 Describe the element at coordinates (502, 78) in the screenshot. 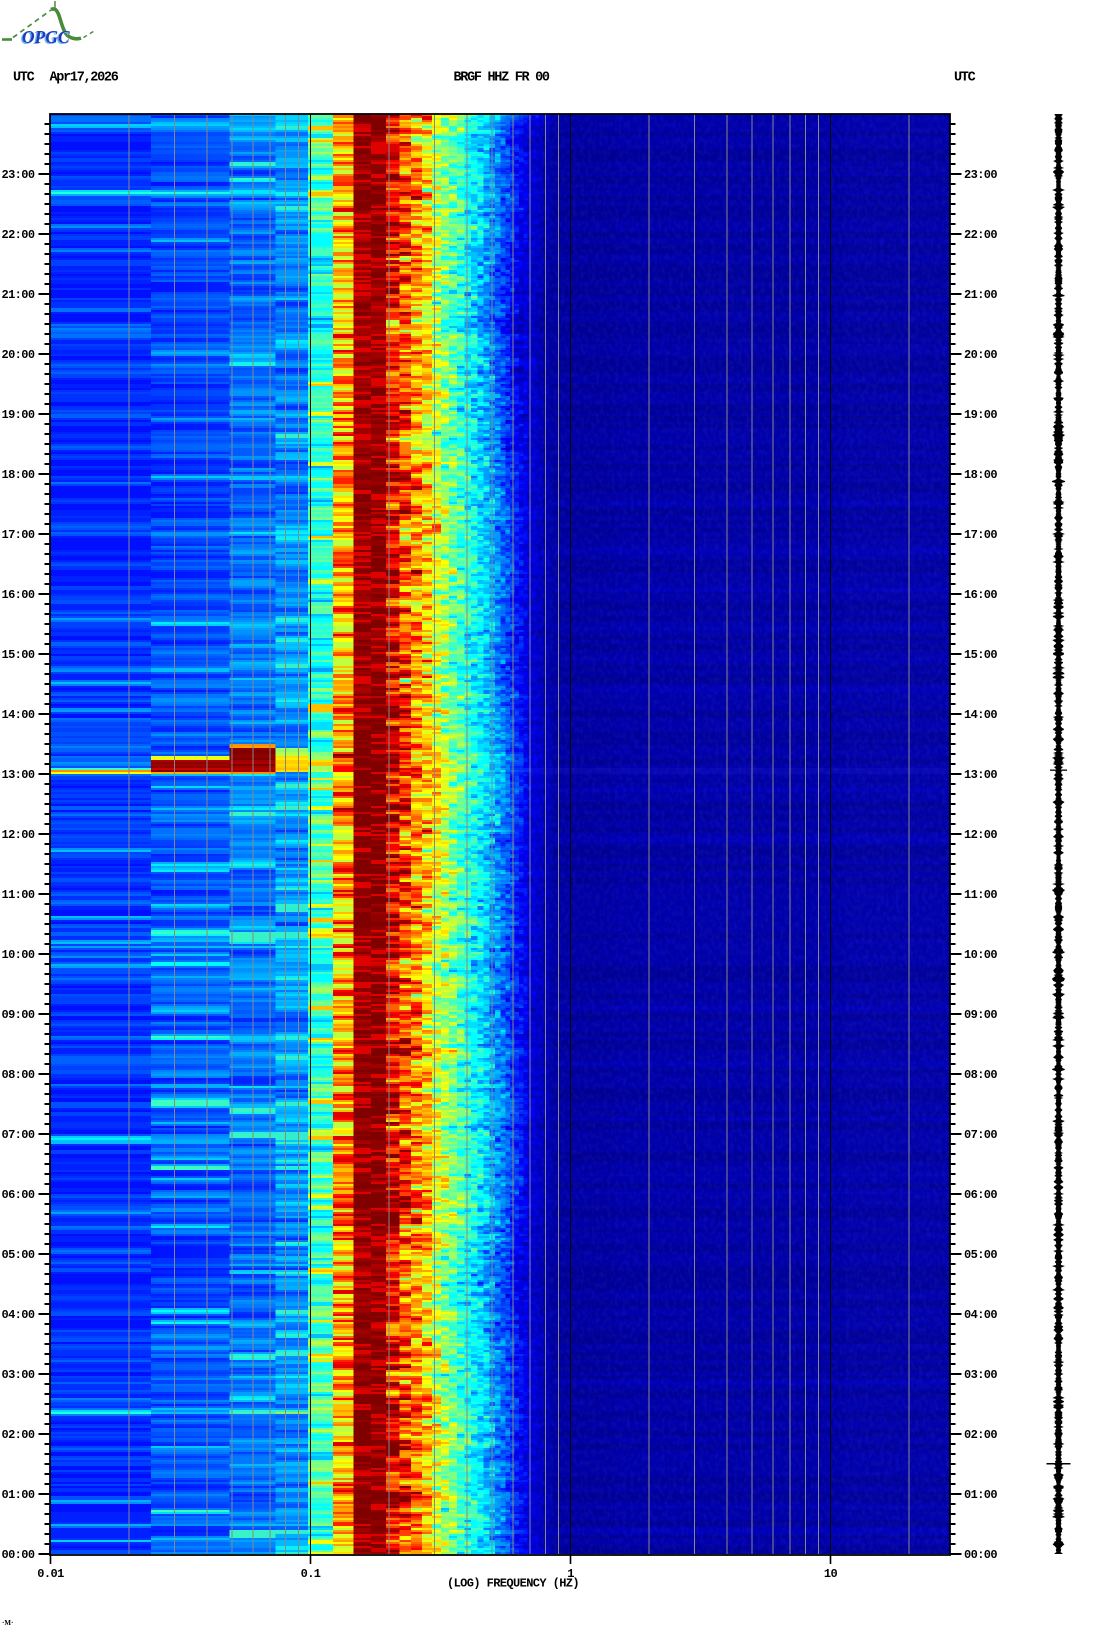

I see `svg-text: BRGF HHZ FR 00` at that location.